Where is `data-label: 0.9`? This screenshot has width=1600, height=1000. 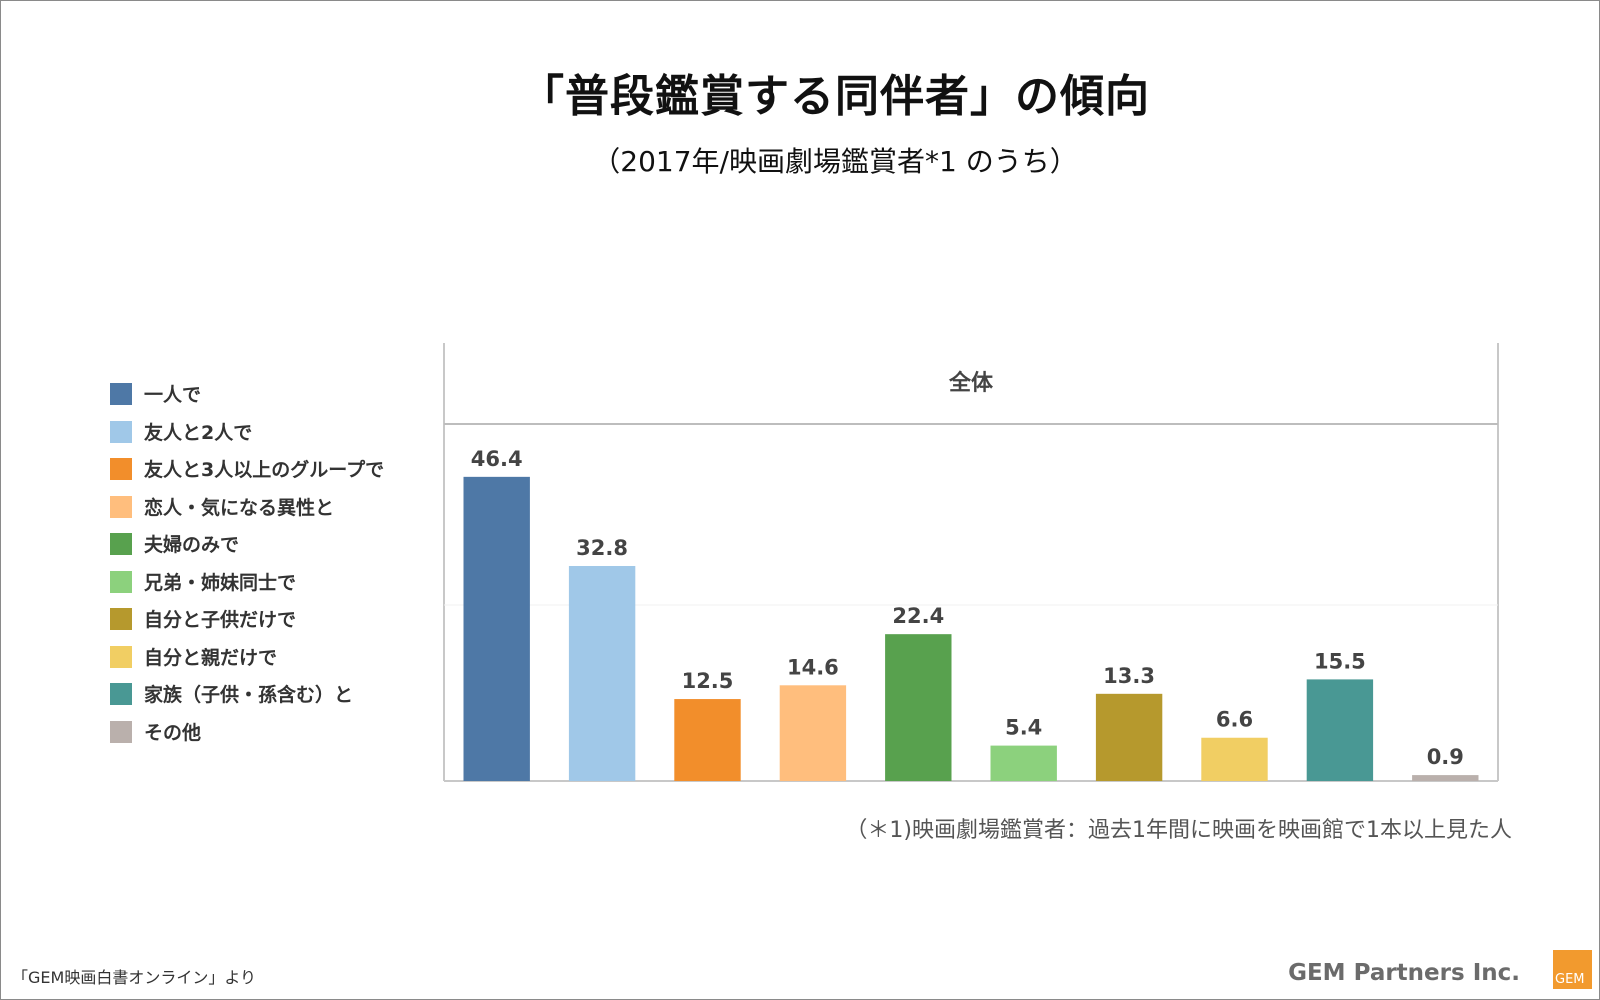
data-label: 0.9 is located at coordinates (1445, 757).